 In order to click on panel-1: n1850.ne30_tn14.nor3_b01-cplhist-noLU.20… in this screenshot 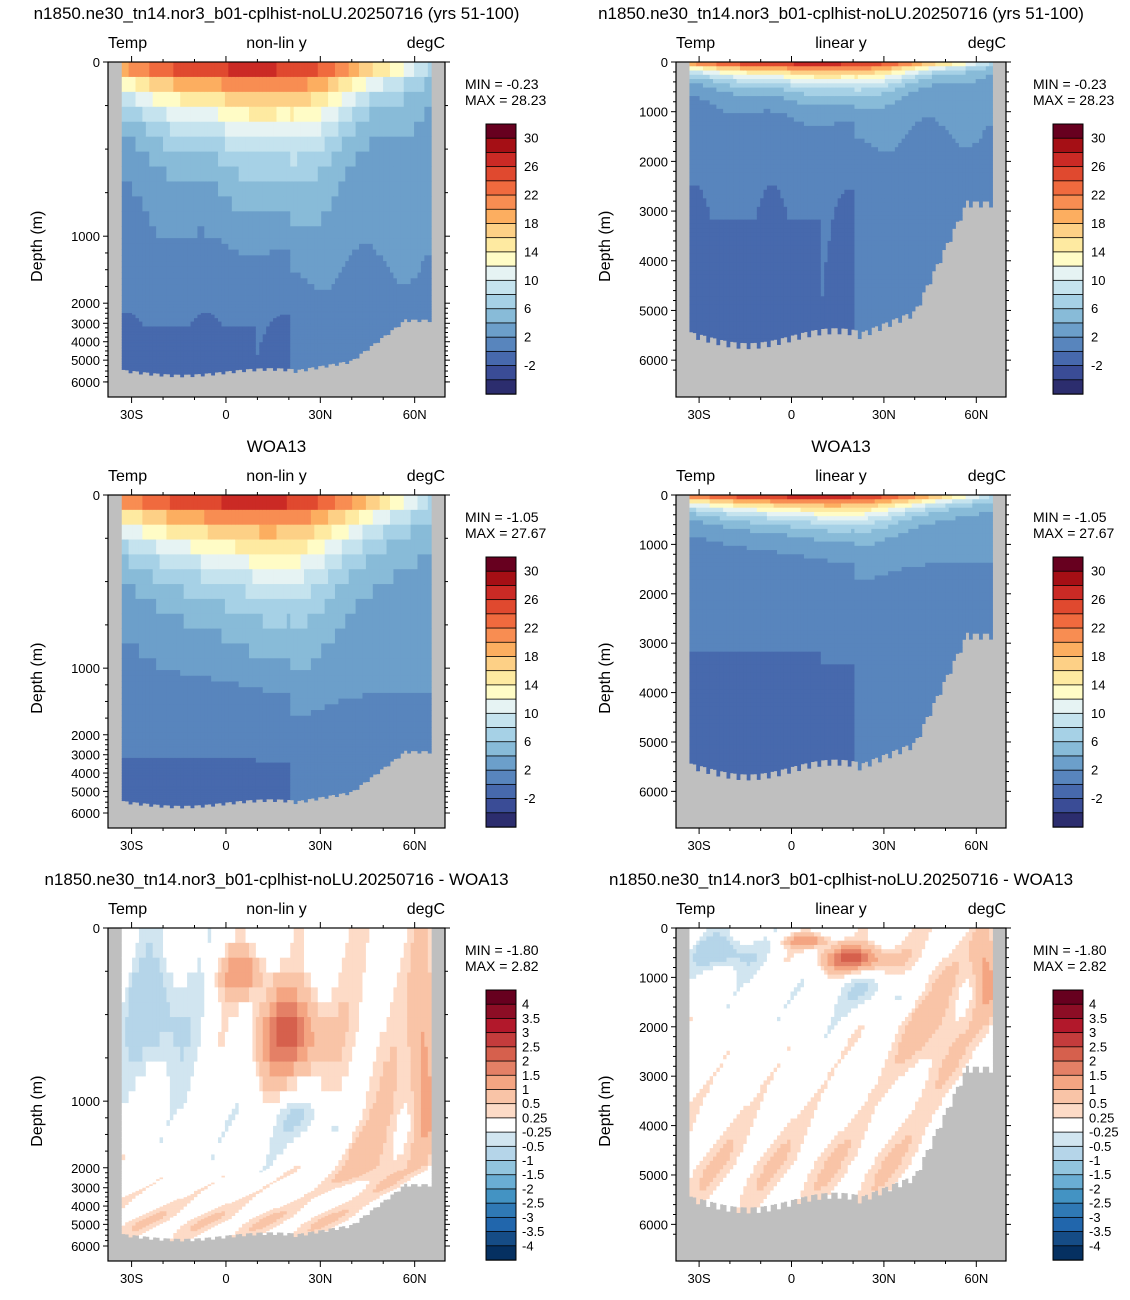, I will do `click(288, 213)`.